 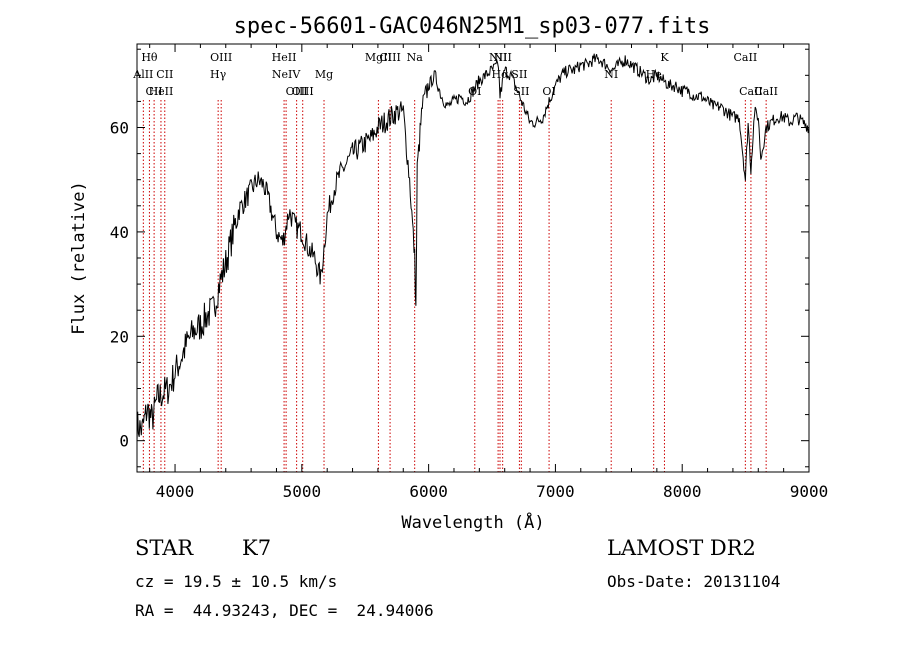 What do you see at coordinates (555, 491) in the screenshot?
I see `x-tick-label: 7000` at bounding box center [555, 491].